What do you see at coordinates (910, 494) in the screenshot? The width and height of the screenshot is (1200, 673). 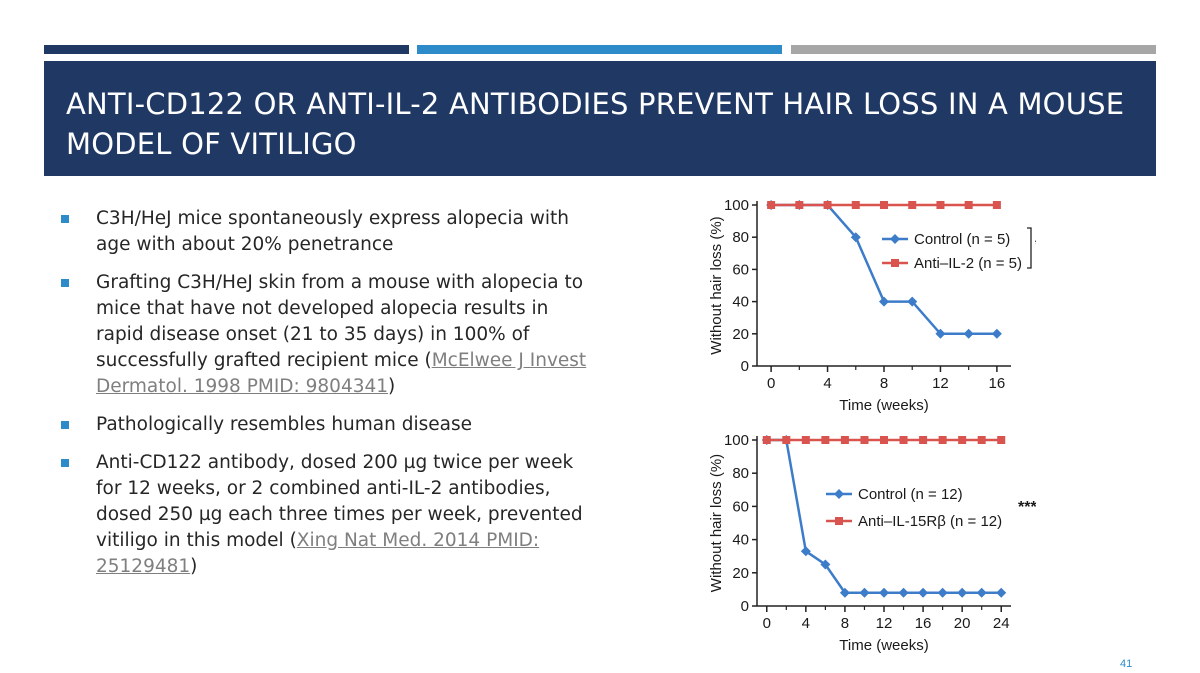 I see `legend-label: Control (n = 12)` at bounding box center [910, 494].